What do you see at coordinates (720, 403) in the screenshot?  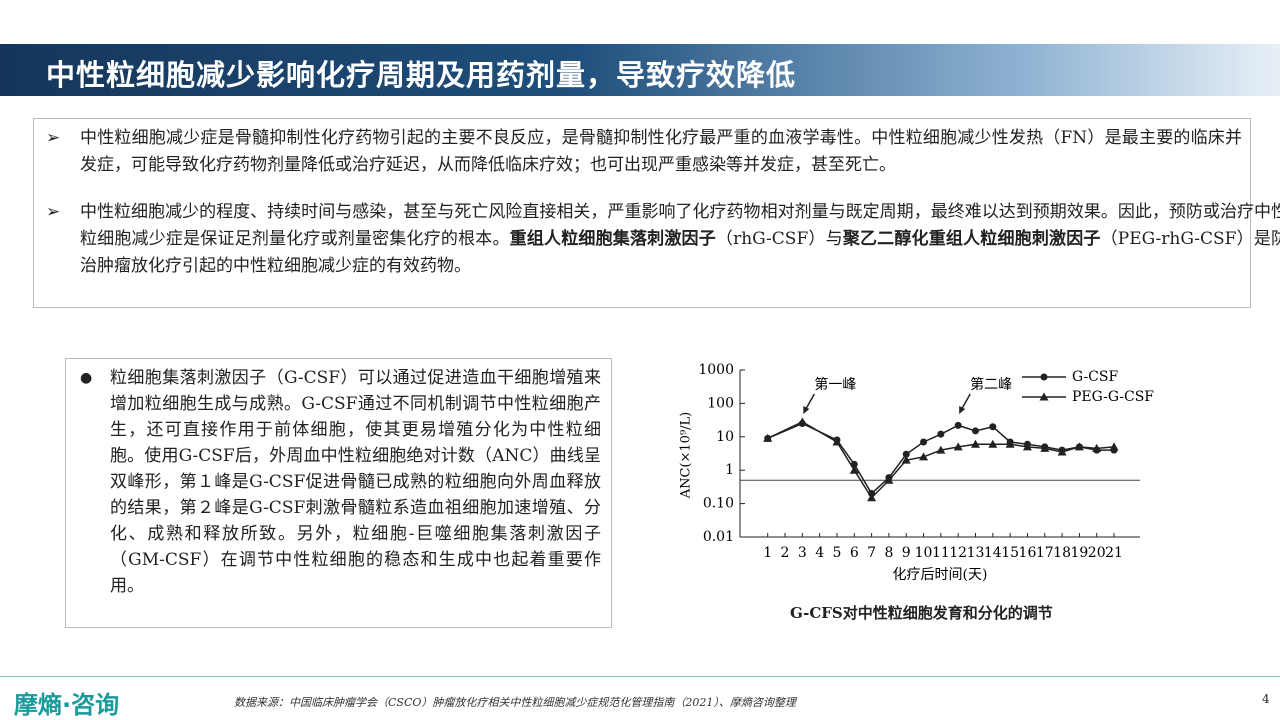 I see `y-tick-label: 100` at bounding box center [720, 403].